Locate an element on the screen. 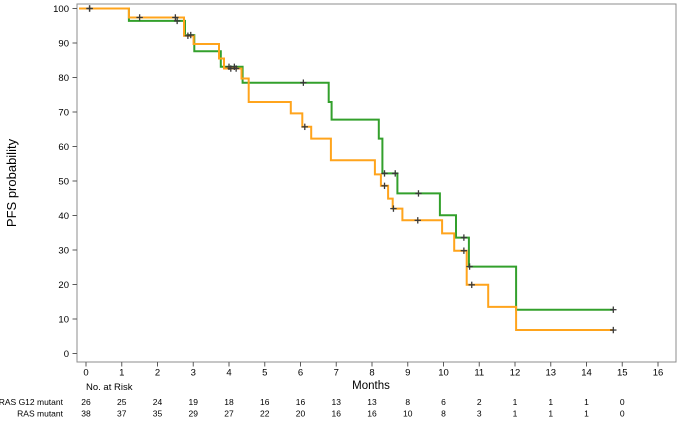  x-tick-label: 6 is located at coordinates (300, 373).